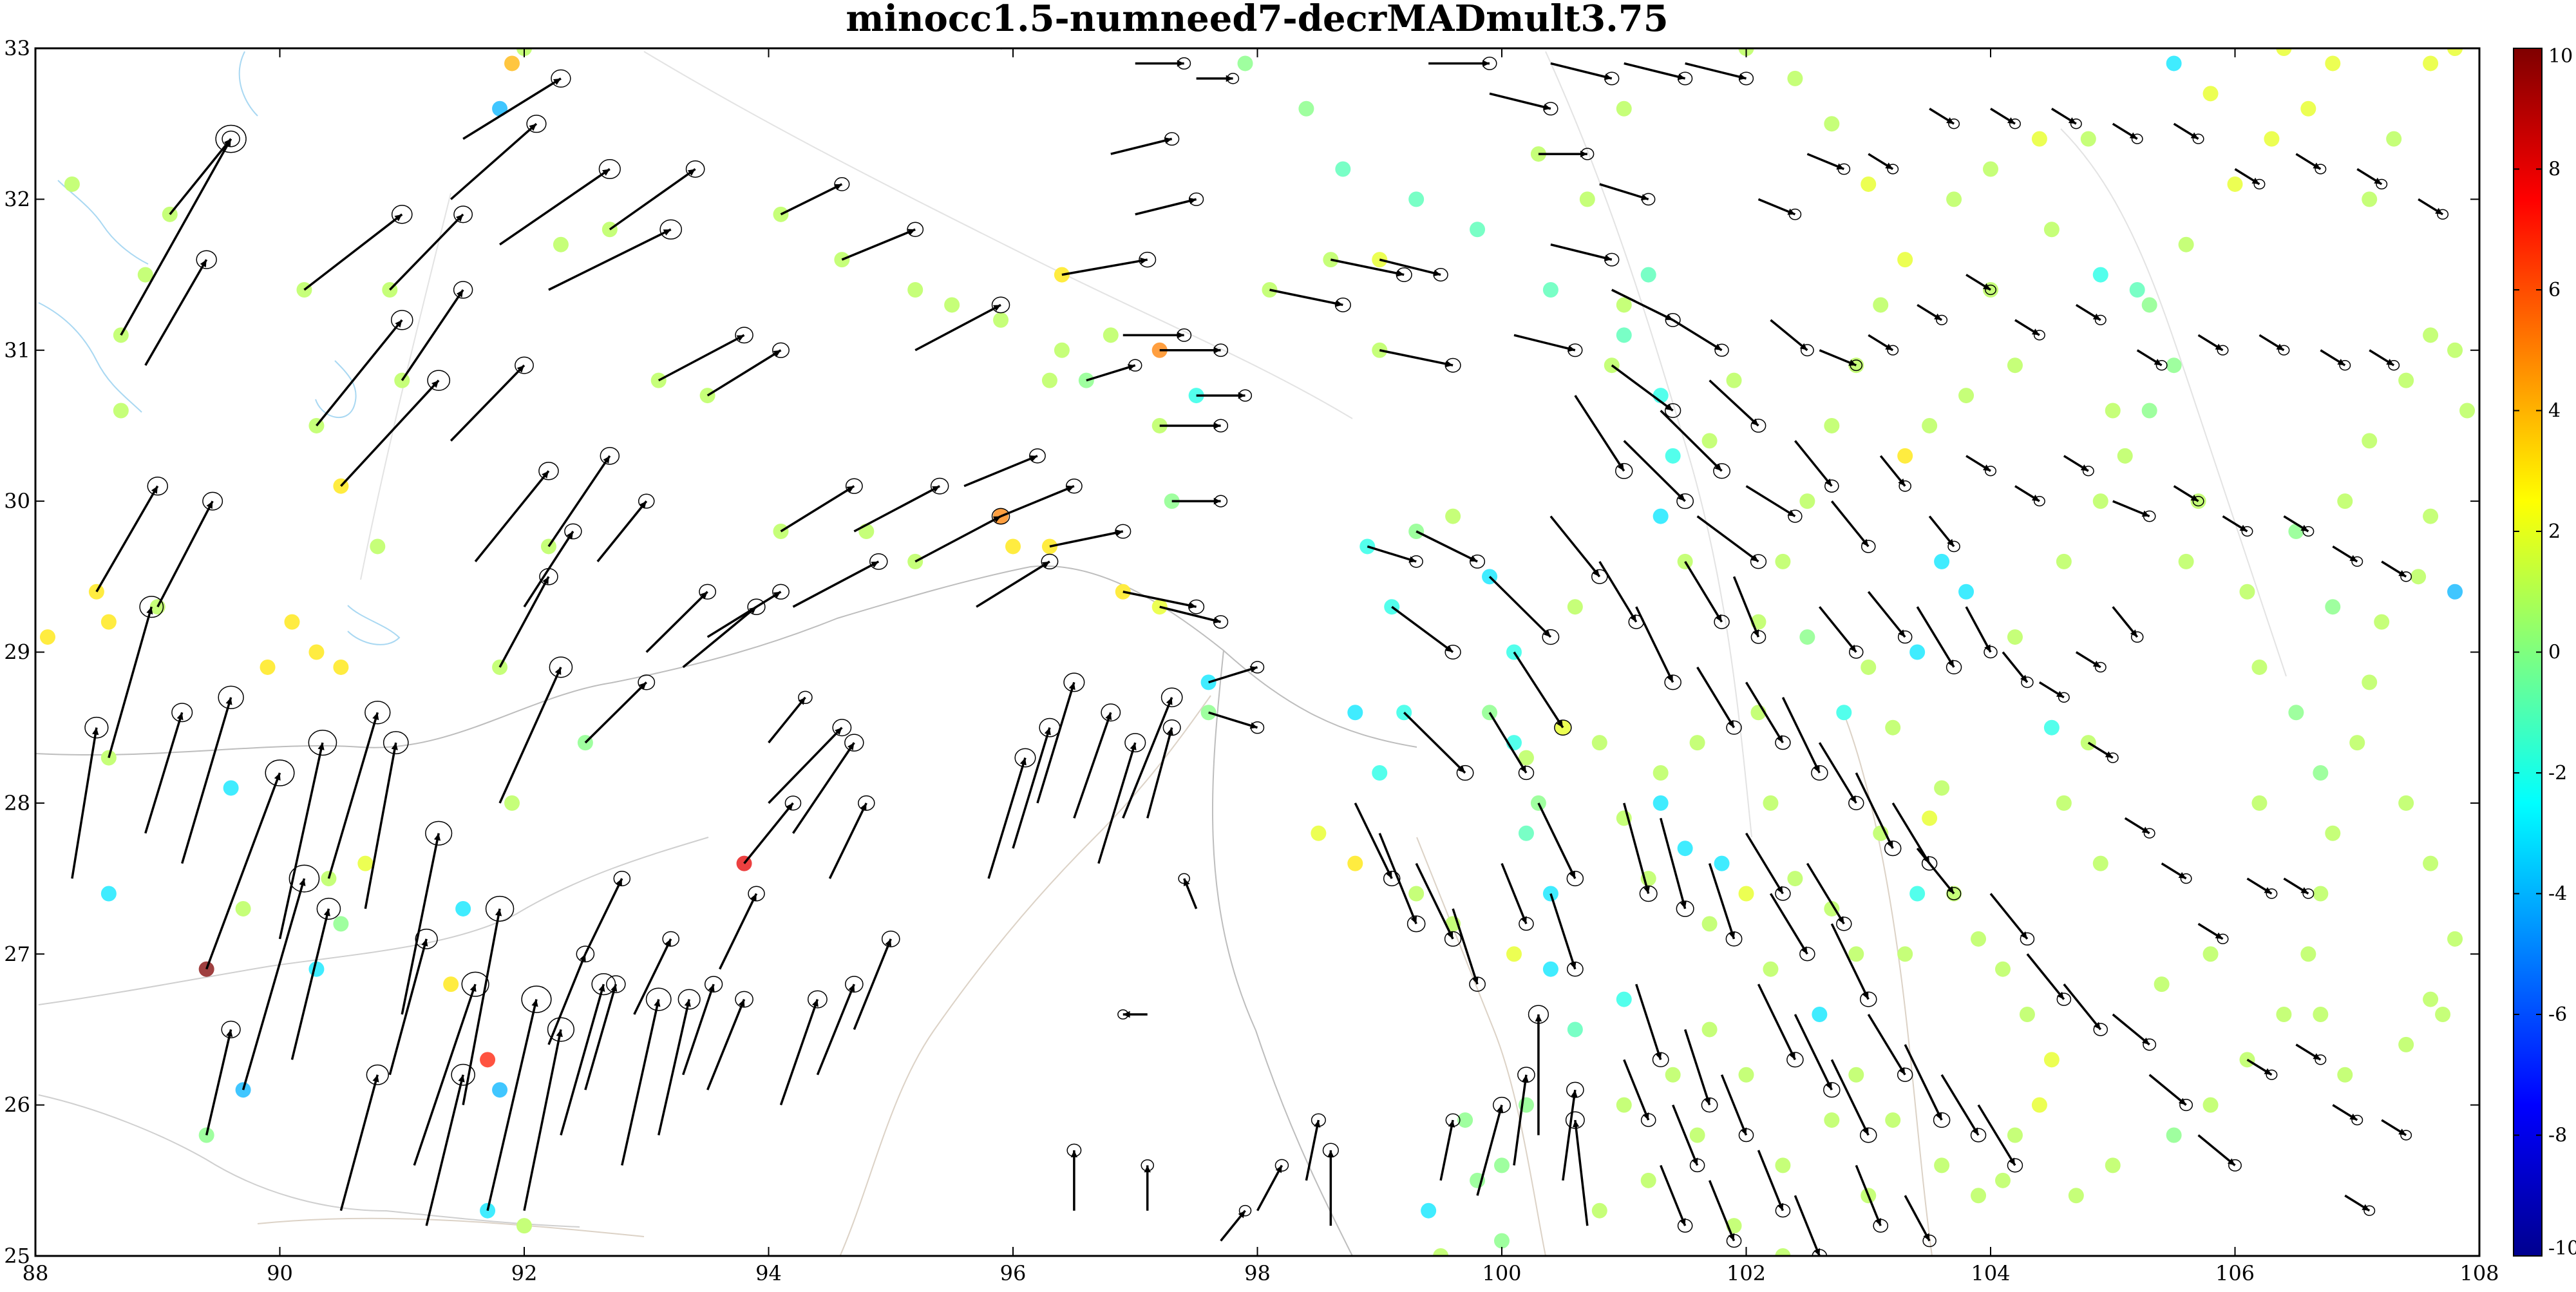 This screenshot has height=1292, width=2576. What do you see at coordinates (451, 1227) in the screenshot?
I see `river-line` at bounding box center [451, 1227].